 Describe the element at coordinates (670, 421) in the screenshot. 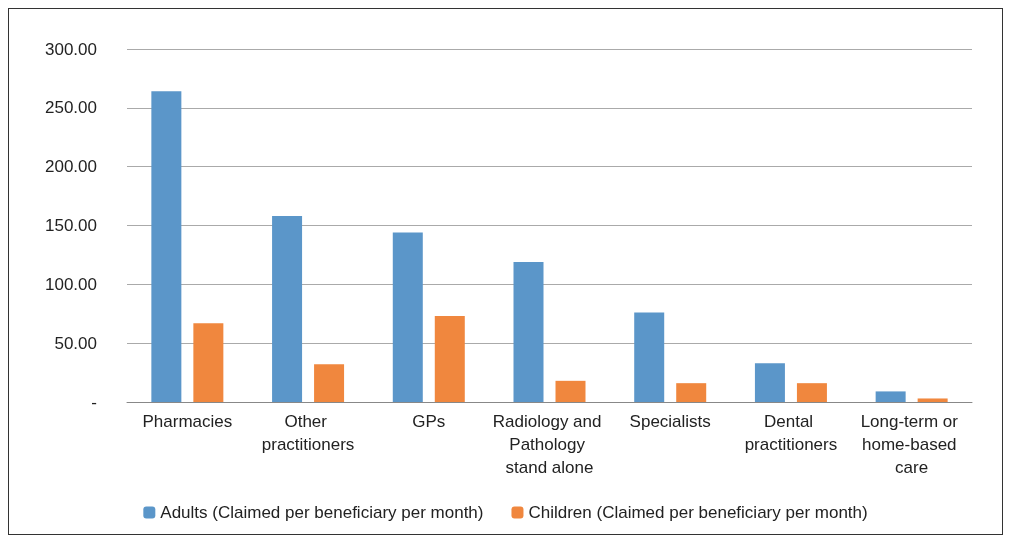

I see `x-tick-label: Specialists` at that location.